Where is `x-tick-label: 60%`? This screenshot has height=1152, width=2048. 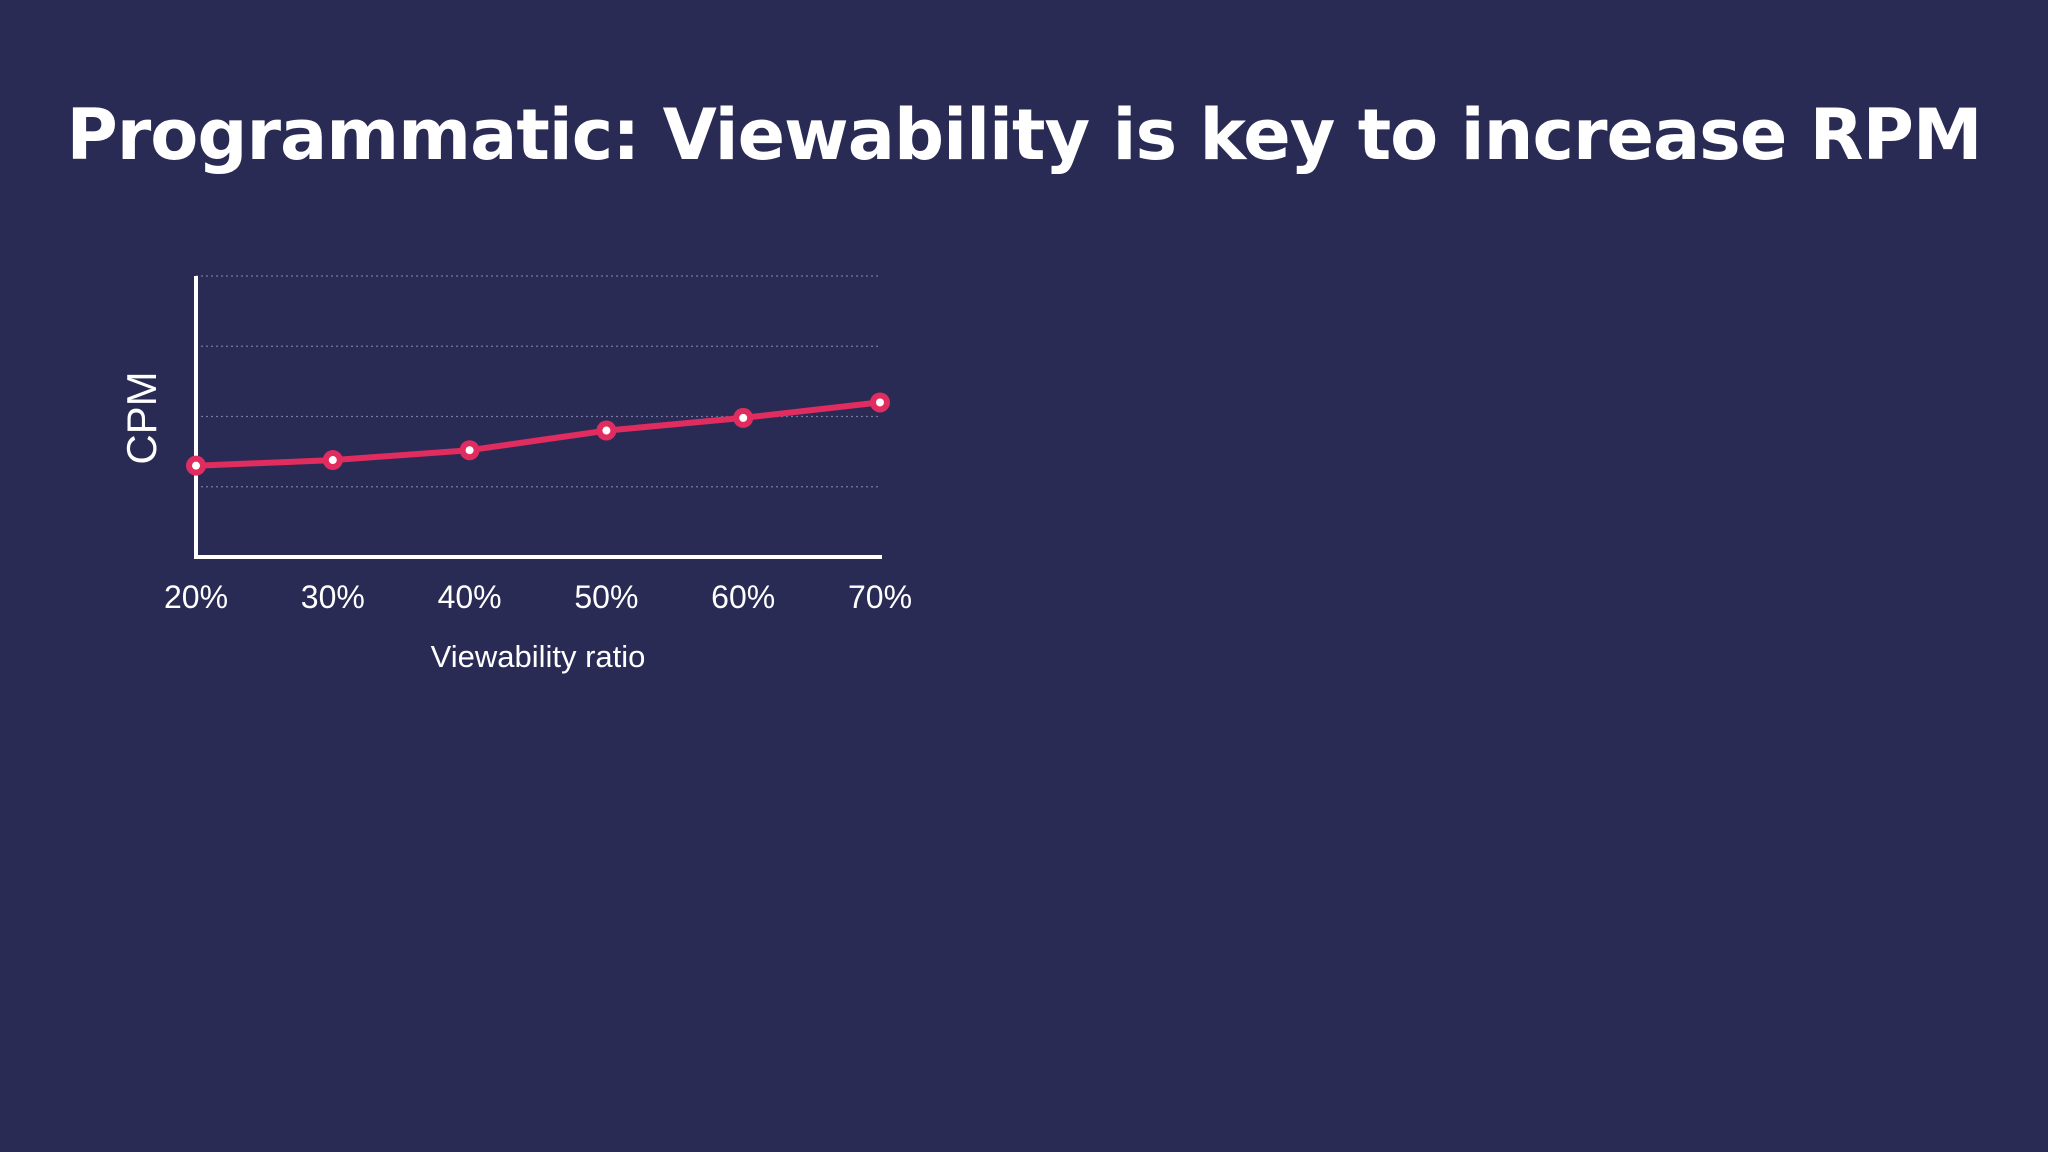
x-tick-label: 60% is located at coordinates (743, 597).